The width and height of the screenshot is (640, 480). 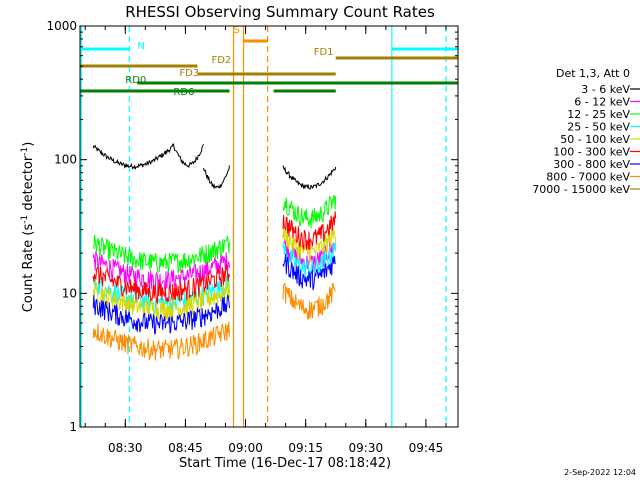 What do you see at coordinates (183, 92) in the screenshot?
I see `flag-label-rd6: RD6` at bounding box center [183, 92].